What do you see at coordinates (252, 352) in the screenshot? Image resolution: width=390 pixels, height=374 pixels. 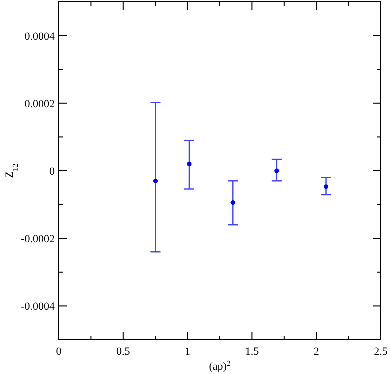 I see `x-tick-label: 1.5` at bounding box center [252, 352].